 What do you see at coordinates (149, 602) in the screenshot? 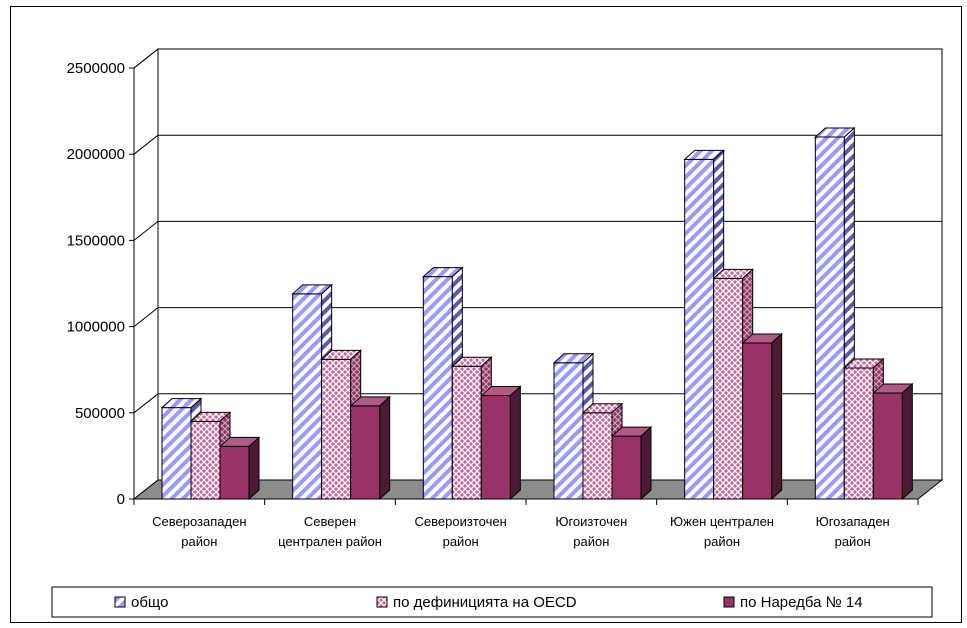
I see `legend-label: общо` at bounding box center [149, 602].